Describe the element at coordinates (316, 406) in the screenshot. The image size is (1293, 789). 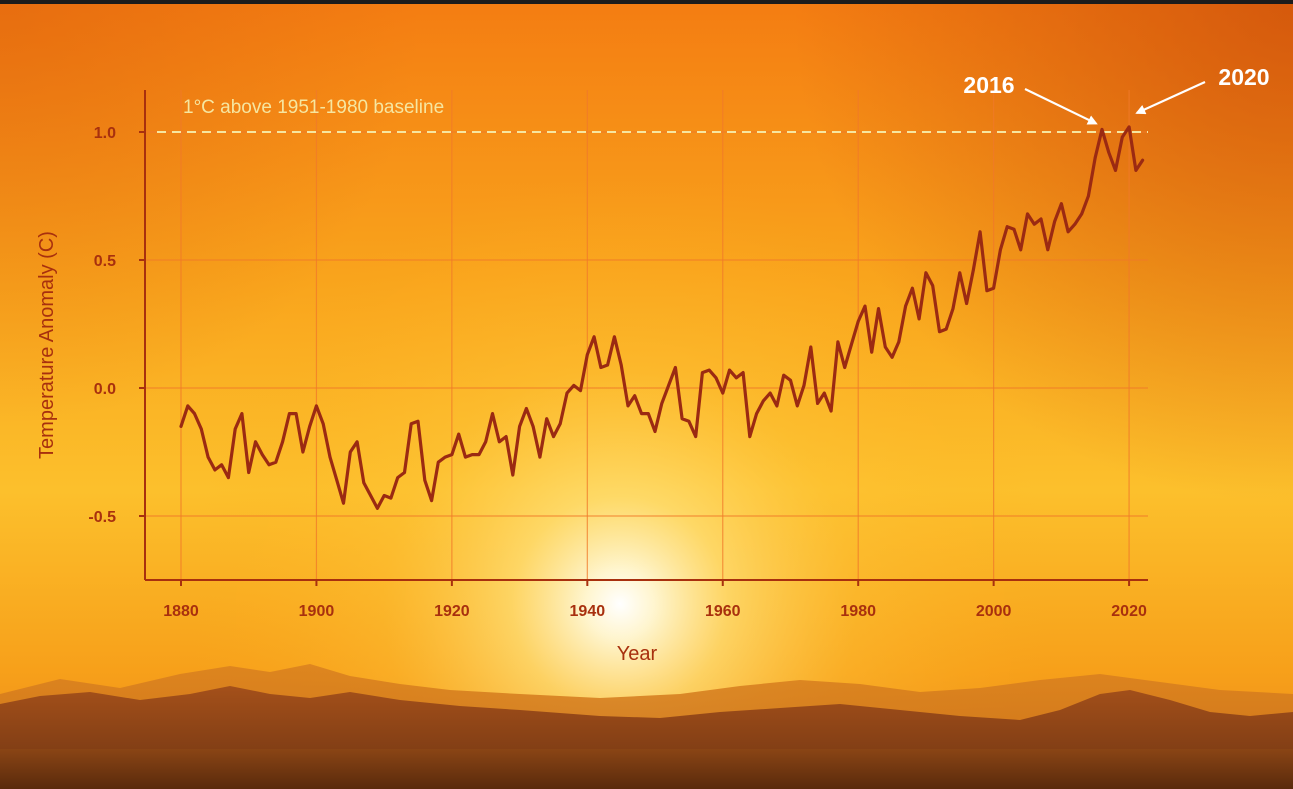
I see `data-point-1900` at that location.